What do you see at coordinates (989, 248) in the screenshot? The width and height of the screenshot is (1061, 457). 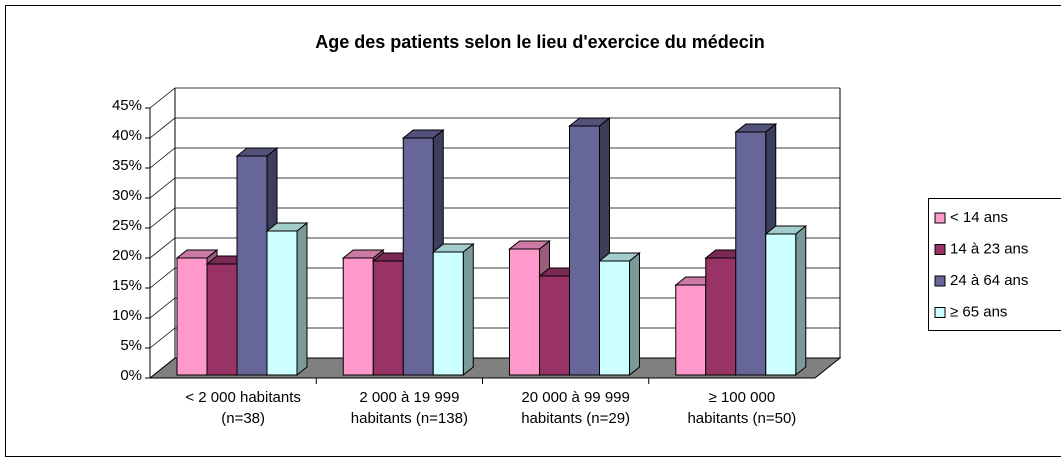 I see `legend-label: 14 à 23 ans` at bounding box center [989, 248].